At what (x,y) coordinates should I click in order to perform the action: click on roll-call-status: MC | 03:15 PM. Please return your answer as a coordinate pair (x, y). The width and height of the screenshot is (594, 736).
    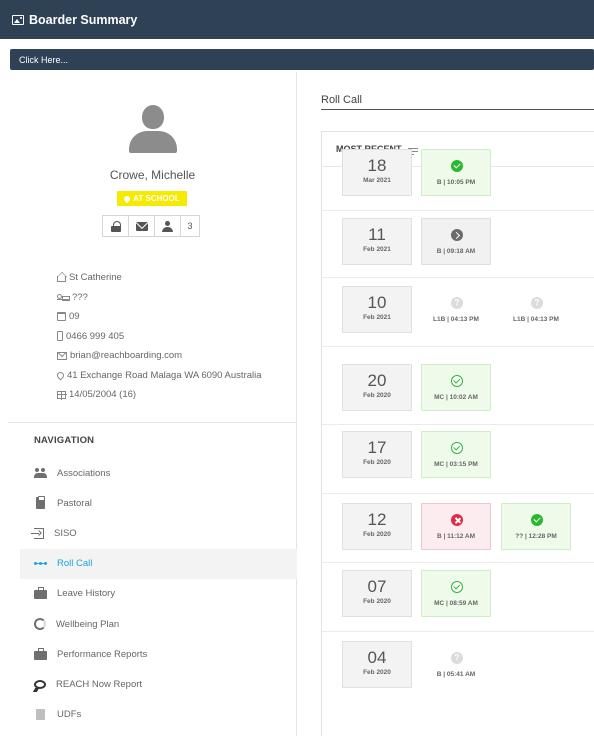
    Looking at the image, I should click on (456, 454).